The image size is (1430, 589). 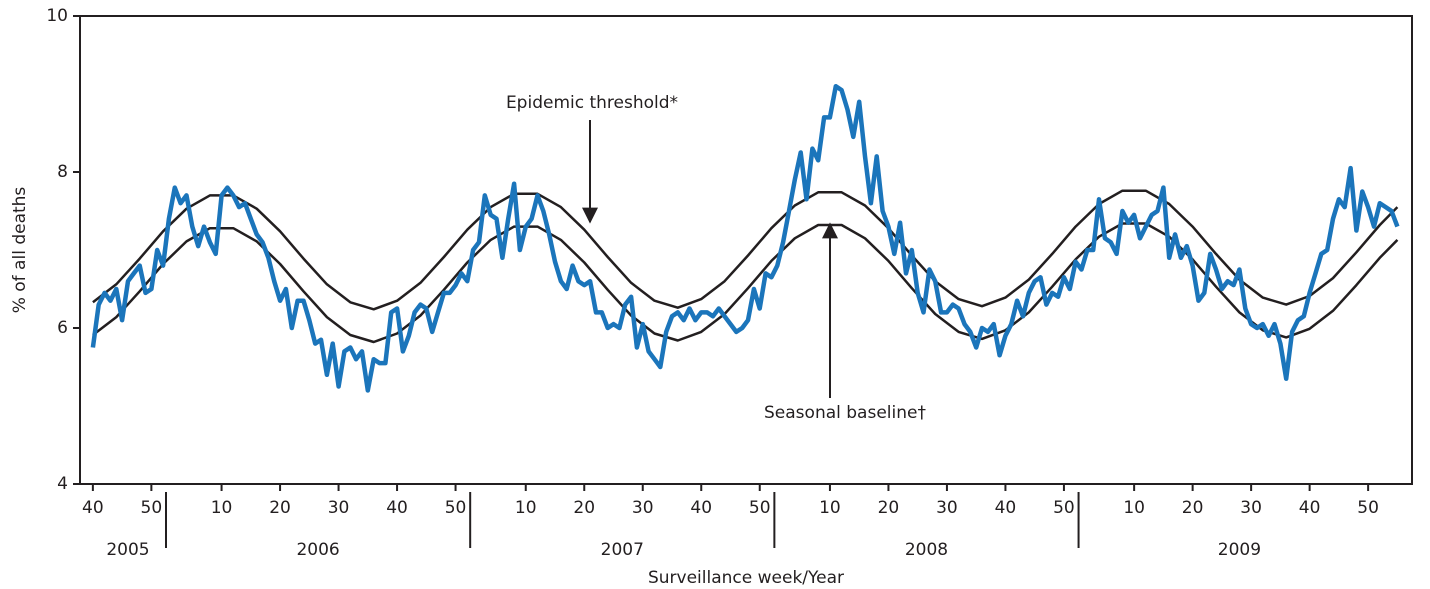 I want to click on y-tick-label: 6, so click(x=62, y=328).